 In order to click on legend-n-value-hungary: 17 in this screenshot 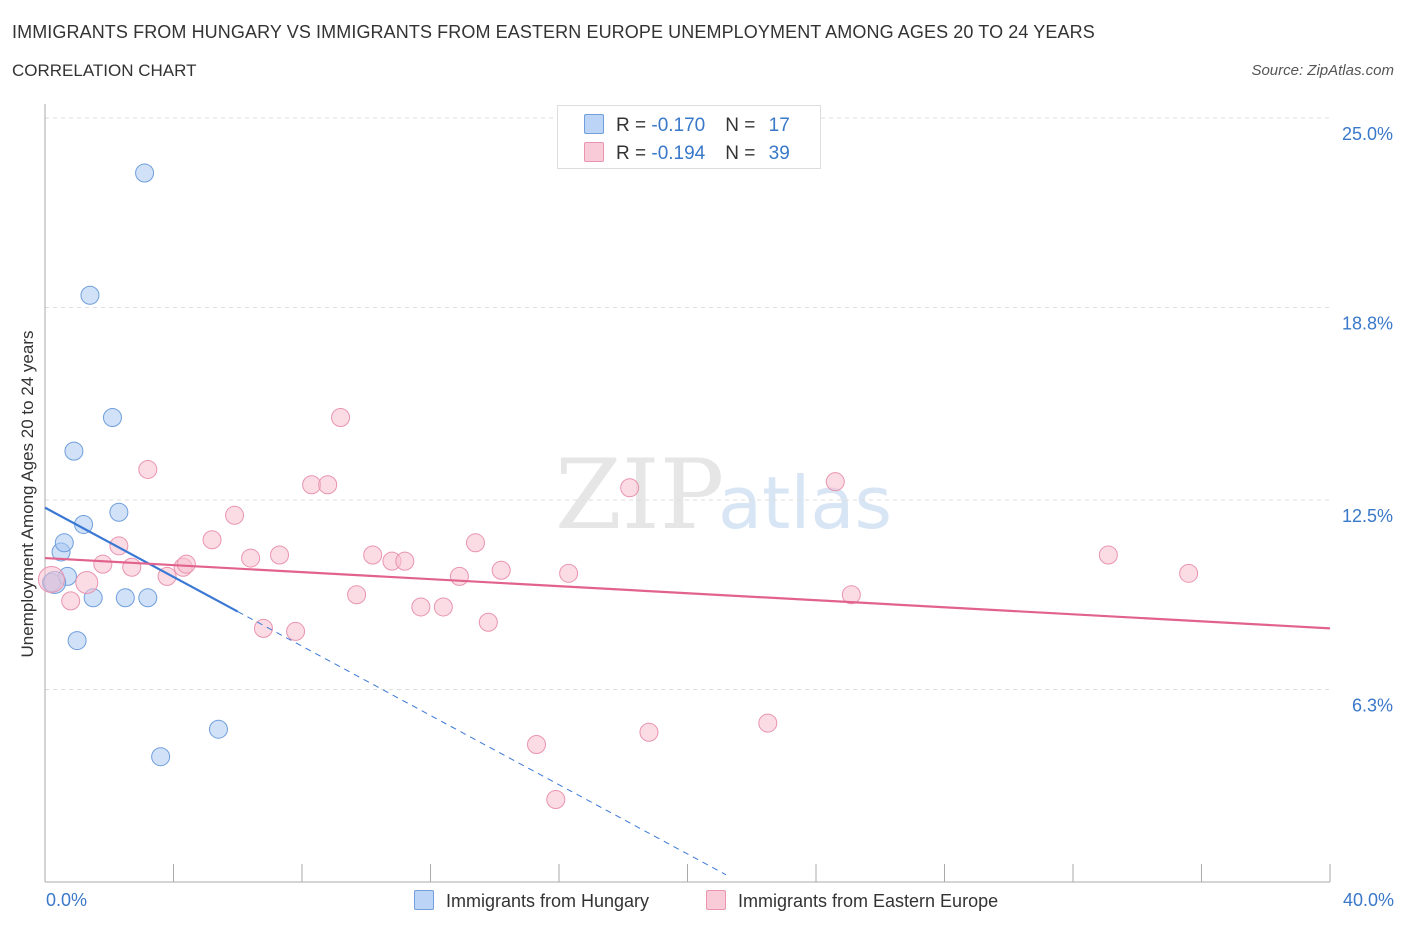, I will do `click(779, 125)`.